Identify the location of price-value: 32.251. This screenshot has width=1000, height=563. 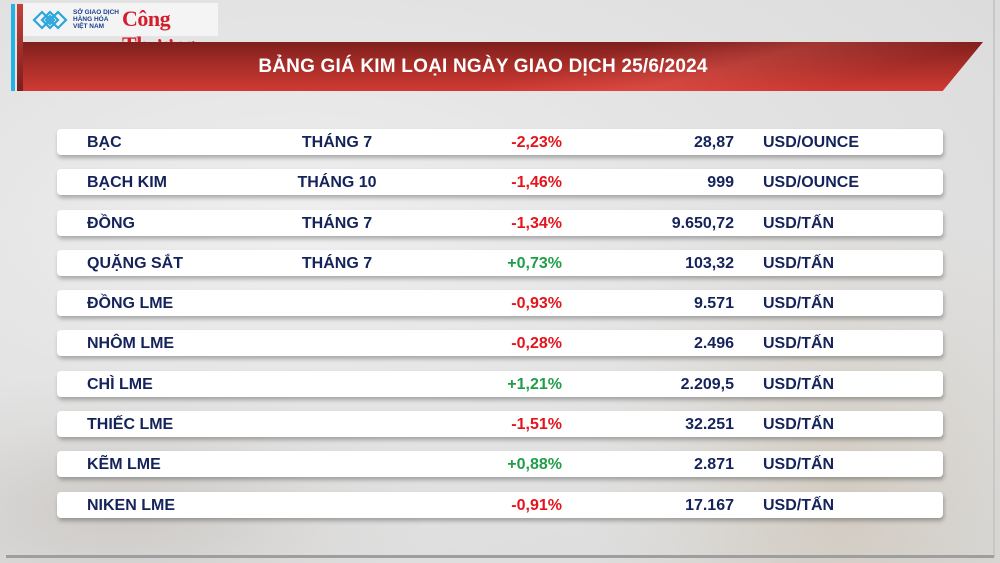
(709, 425).